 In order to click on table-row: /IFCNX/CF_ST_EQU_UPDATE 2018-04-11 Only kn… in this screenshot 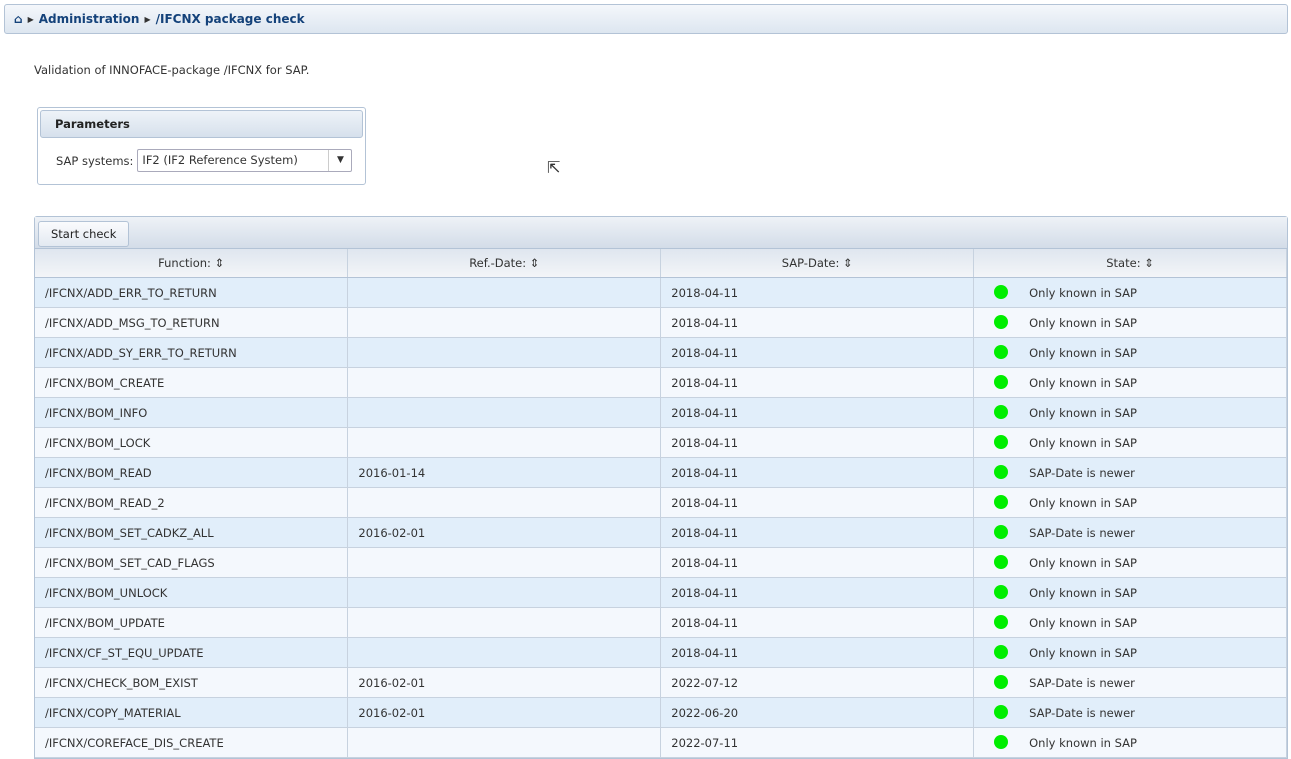, I will do `click(661, 652)`.